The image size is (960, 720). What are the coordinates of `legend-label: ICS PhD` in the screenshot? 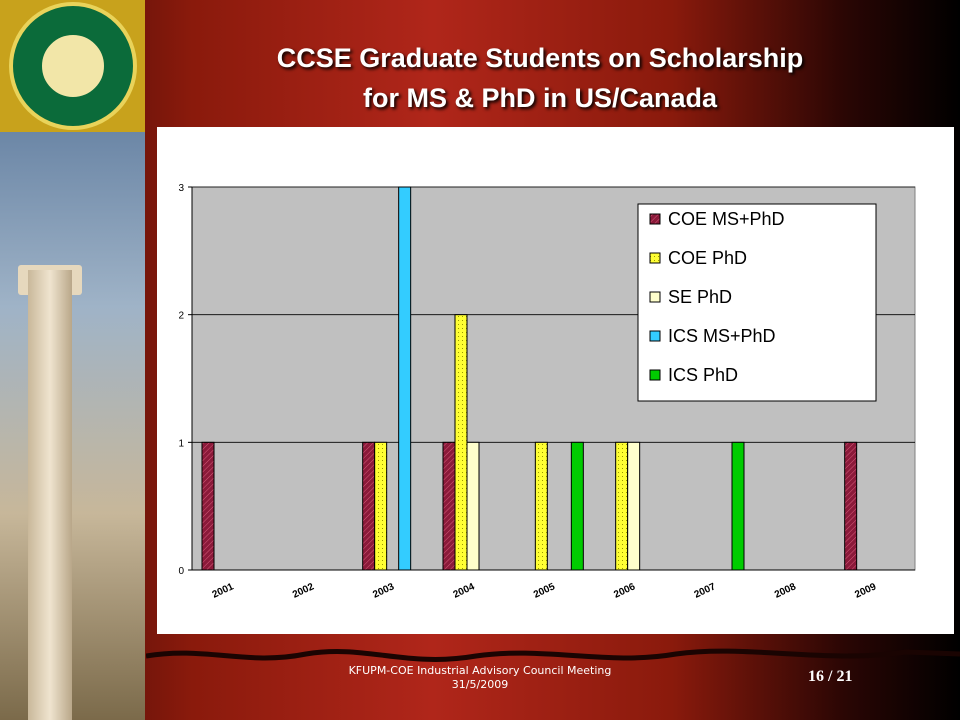 It's located at (703, 375).